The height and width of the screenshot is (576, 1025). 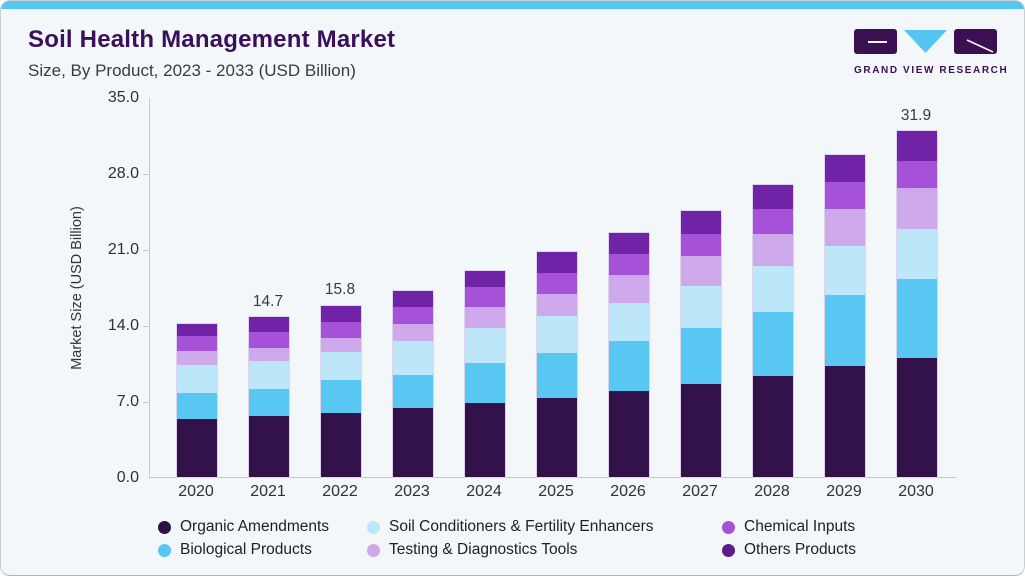 What do you see at coordinates (521, 526) in the screenshot?
I see `legend-label: Soil Conditioners & Fertility Enhancers` at bounding box center [521, 526].